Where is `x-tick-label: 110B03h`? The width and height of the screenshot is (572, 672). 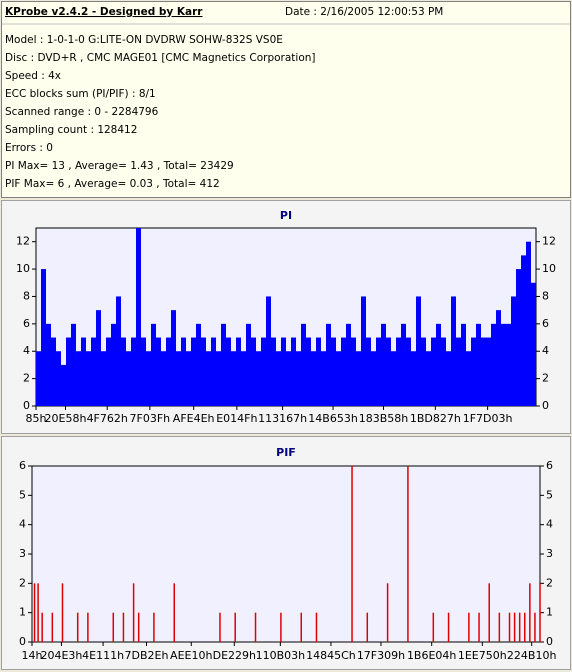 x-tick-label: 110B03h is located at coordinates (281, 655).